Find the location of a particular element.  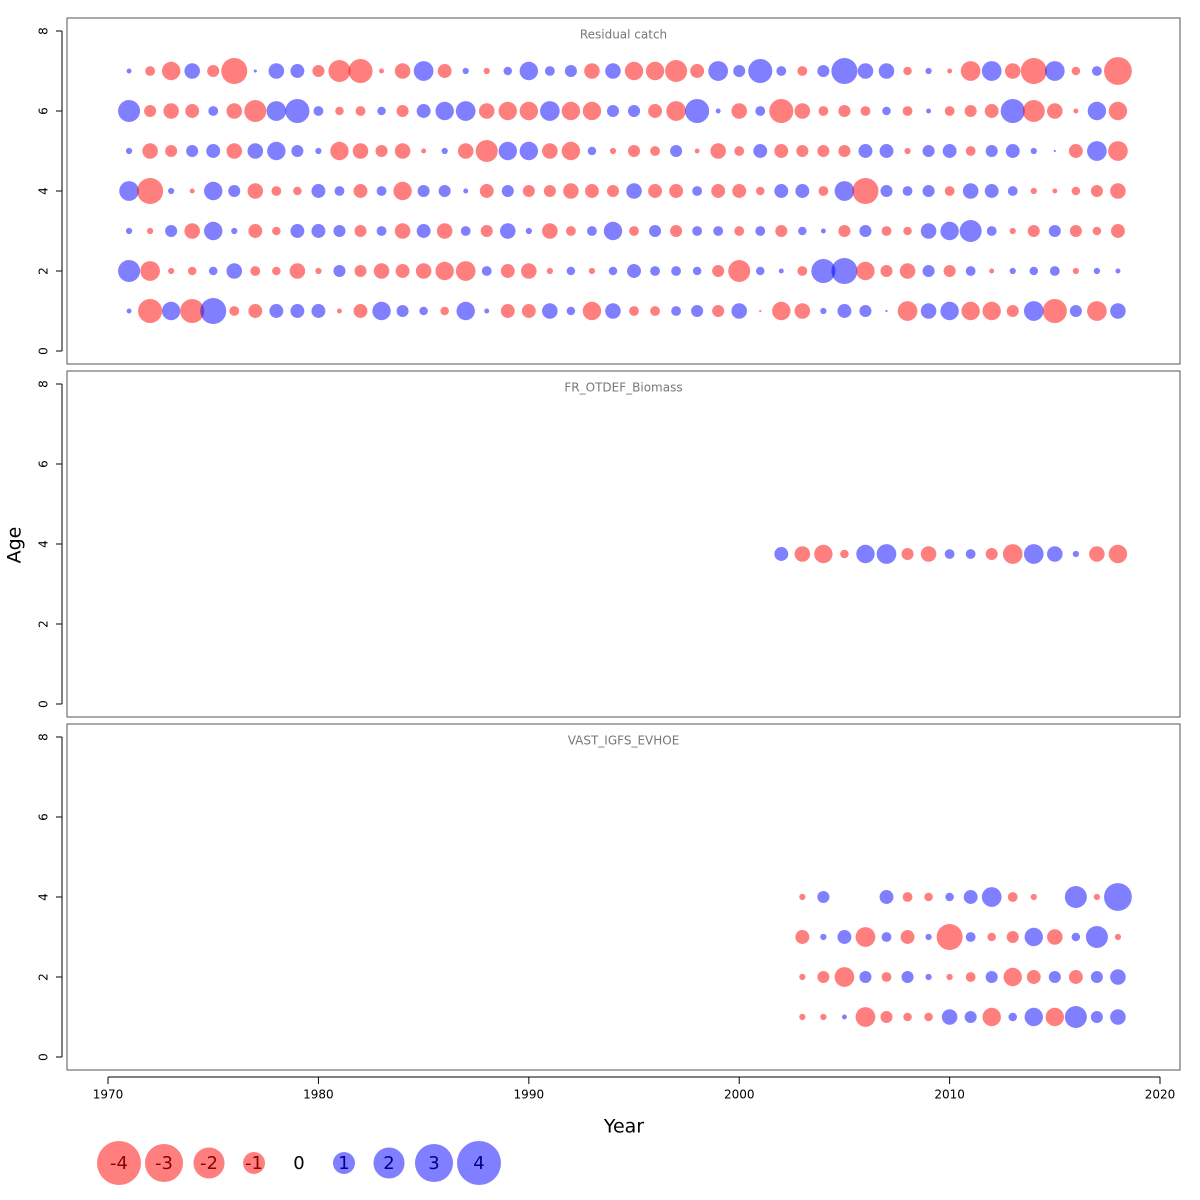

legend-label: -1 is located at coordinates (254, 1163).